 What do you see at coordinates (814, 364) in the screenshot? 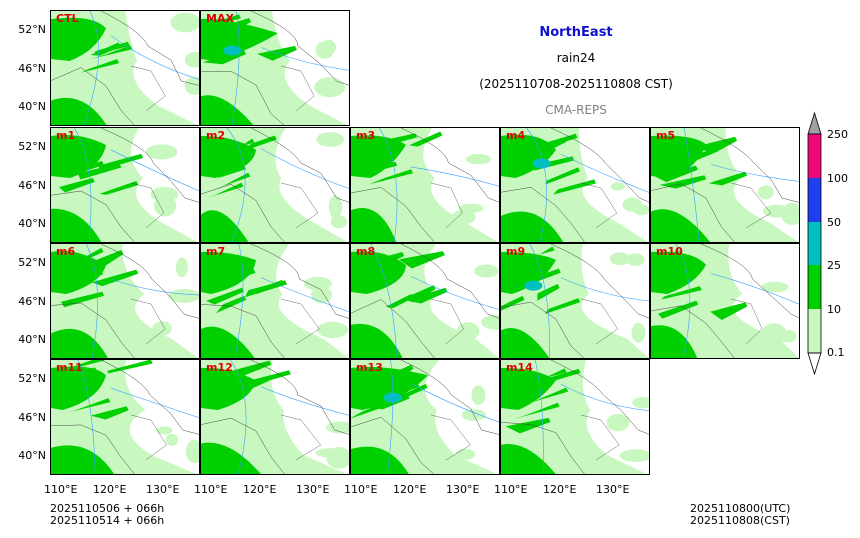
I see `colorbar-under-arrow` at bounding box center [814, 364].